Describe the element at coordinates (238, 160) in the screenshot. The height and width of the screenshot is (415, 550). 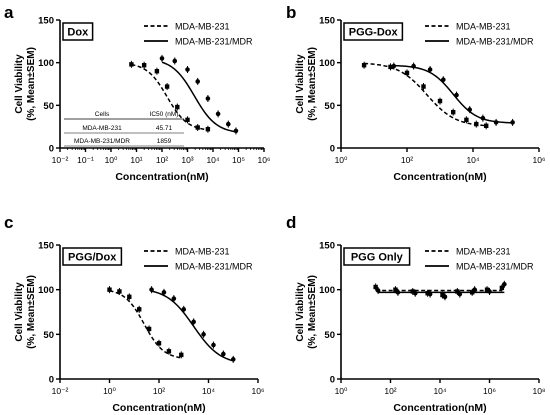
I see `x-tick-label: 10⁵` at that location.